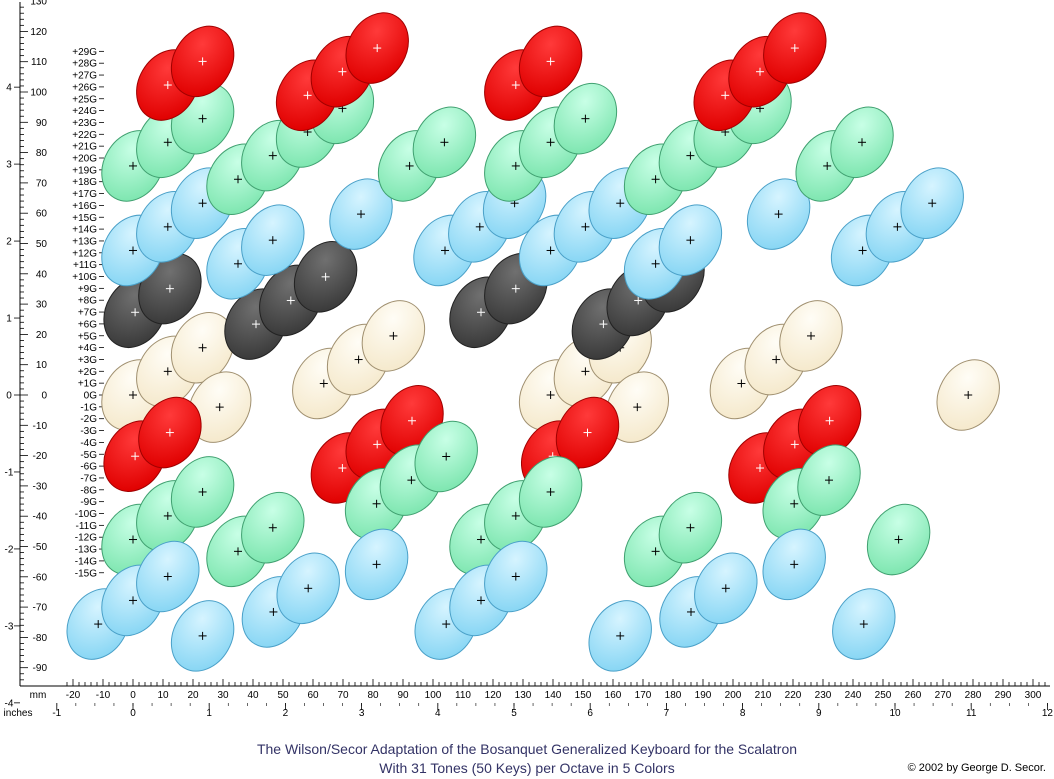 The height and width of the screenshot is (779, 1054). I want to click on x-inch-tick-label: 3, so click(362, 713).